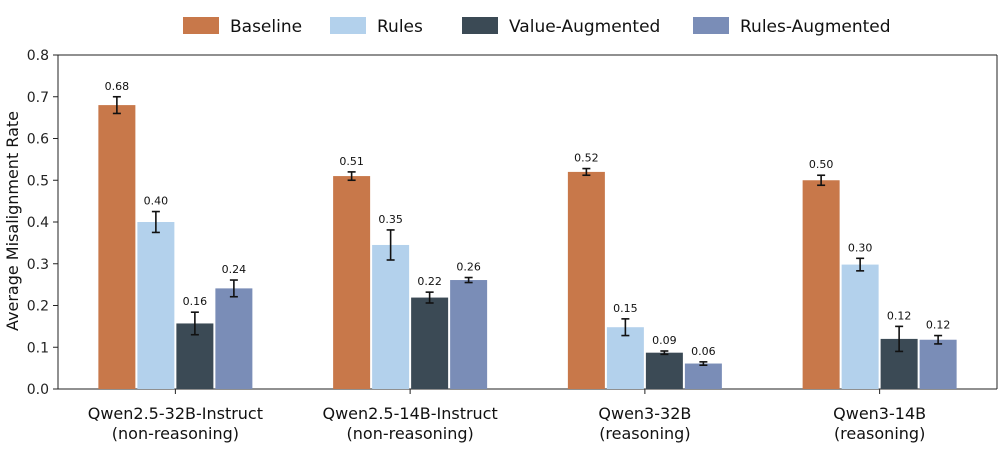 Image resolution: width=1000 pixels, height=450 pixels. I want to click on data-label: 0.09, so click(664, 340).